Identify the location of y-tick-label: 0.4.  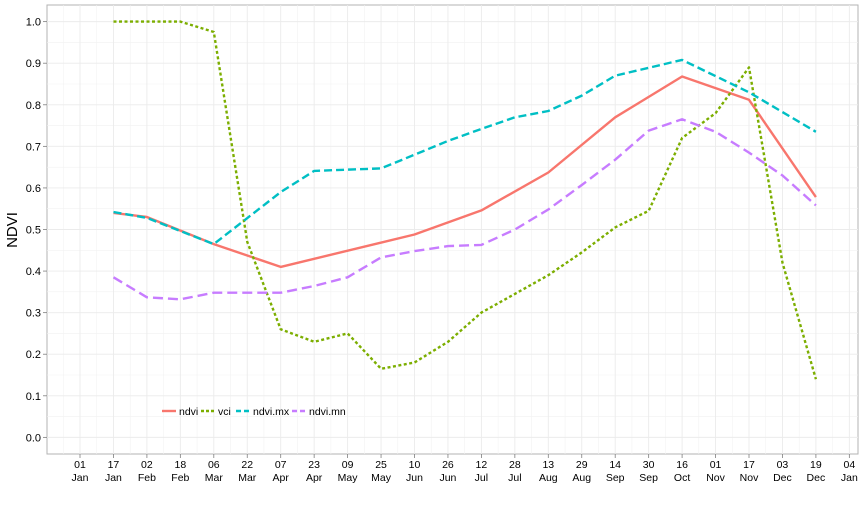
(33, 272).